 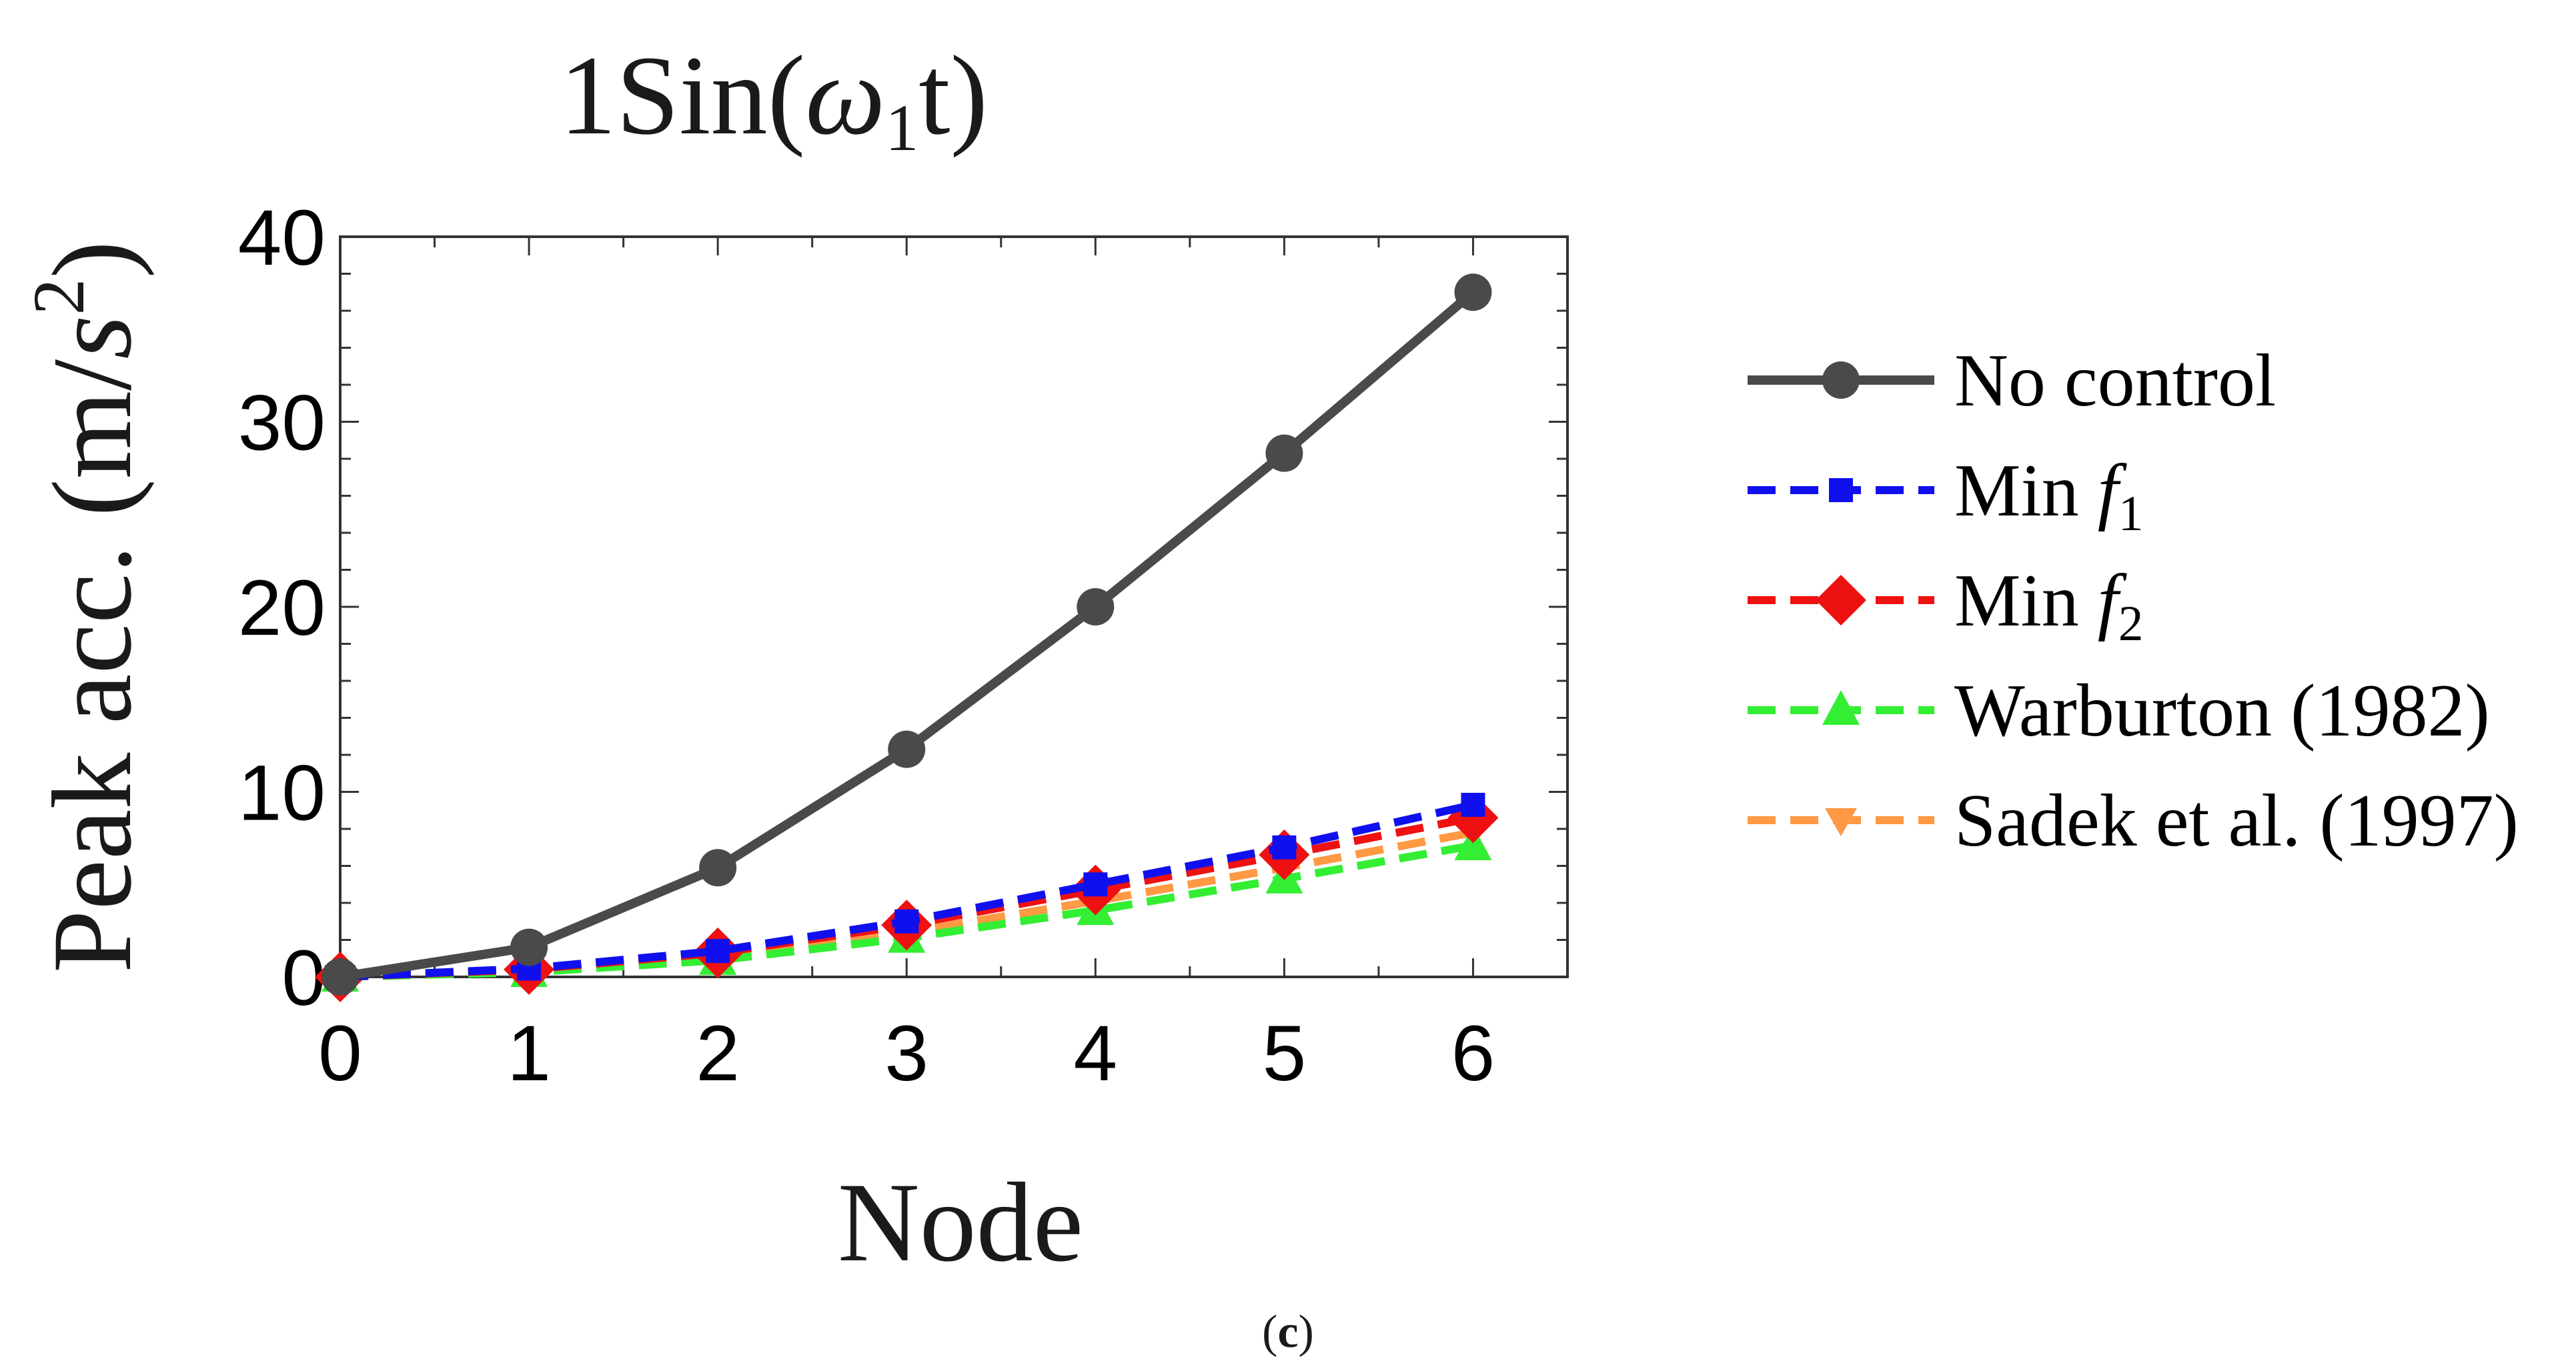 What do you see at coordinates (2048, 495) in the screenshot?
I see `legend-label: Min f1` at bounding box center [2048, 495].